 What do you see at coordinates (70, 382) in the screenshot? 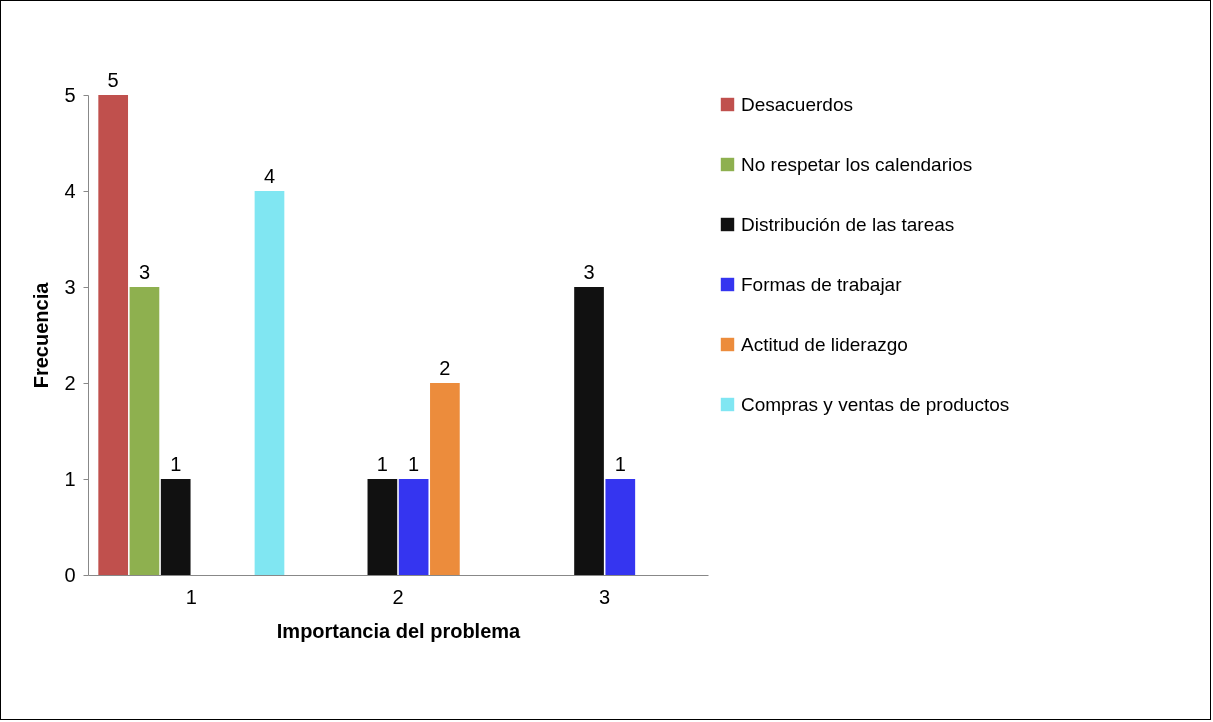
I see `y-tick-label: 2` at bounding box center [70, 382].